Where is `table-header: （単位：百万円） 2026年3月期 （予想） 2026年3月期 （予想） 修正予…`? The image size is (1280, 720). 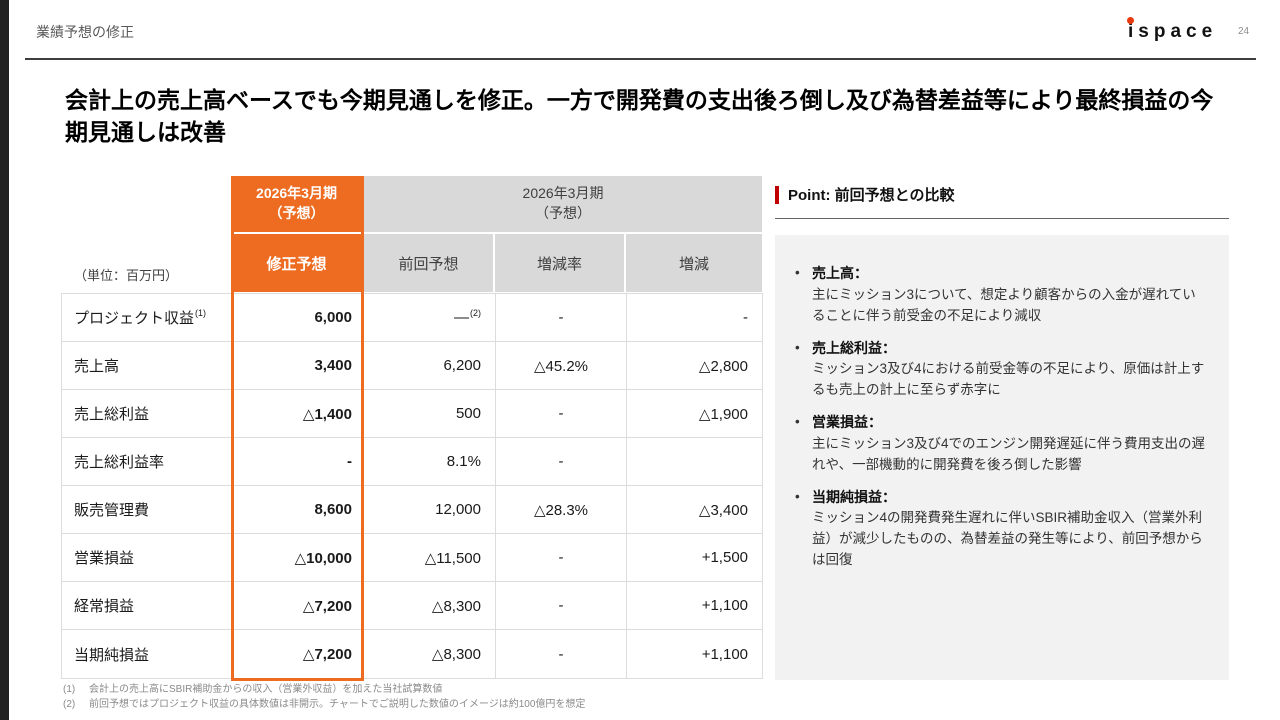
table-header: （単位：百万円） 2026年3月期 （予想） 2026年3月期 （予想） 修正予… is located at coordinates (412, 235).